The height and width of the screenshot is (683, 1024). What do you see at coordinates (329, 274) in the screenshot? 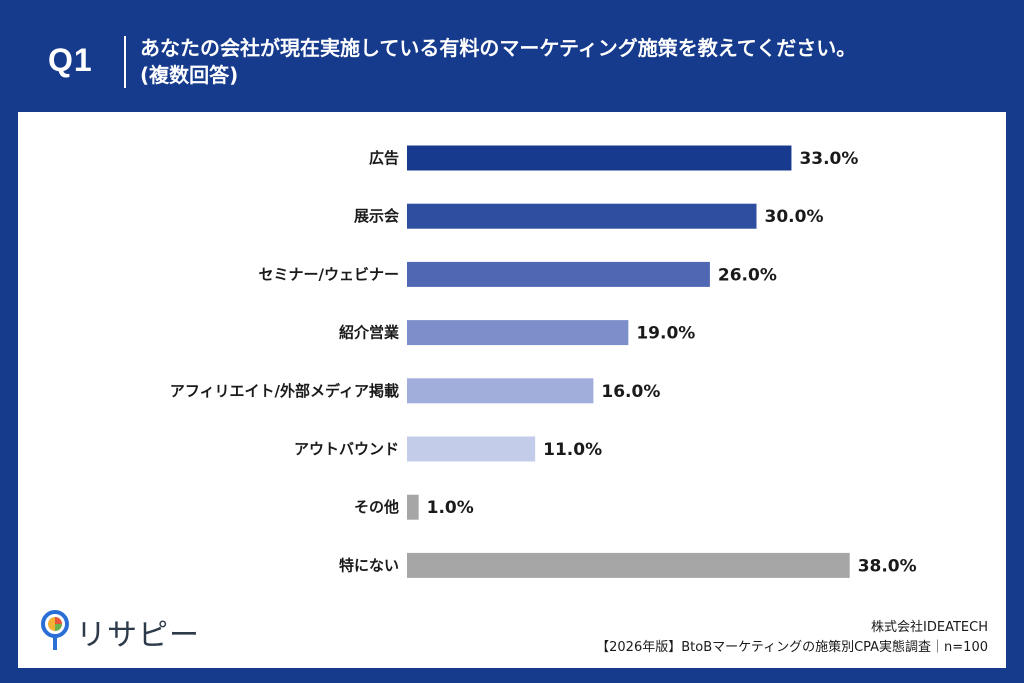
I see `category-label: セミナー/ウェビナー` at bounding box center [329, 274].